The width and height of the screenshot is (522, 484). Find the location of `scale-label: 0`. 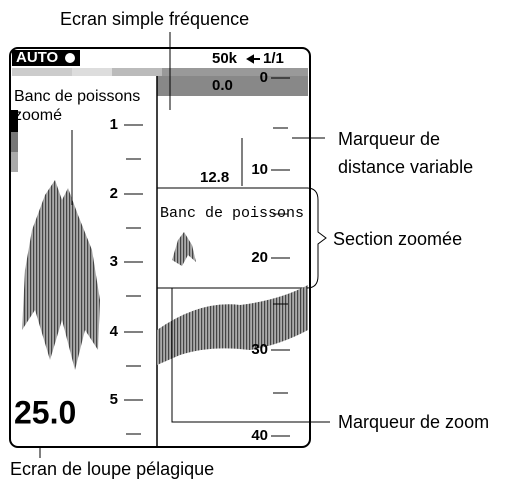

scale-label: 0 is located at coordinates (264, 77).